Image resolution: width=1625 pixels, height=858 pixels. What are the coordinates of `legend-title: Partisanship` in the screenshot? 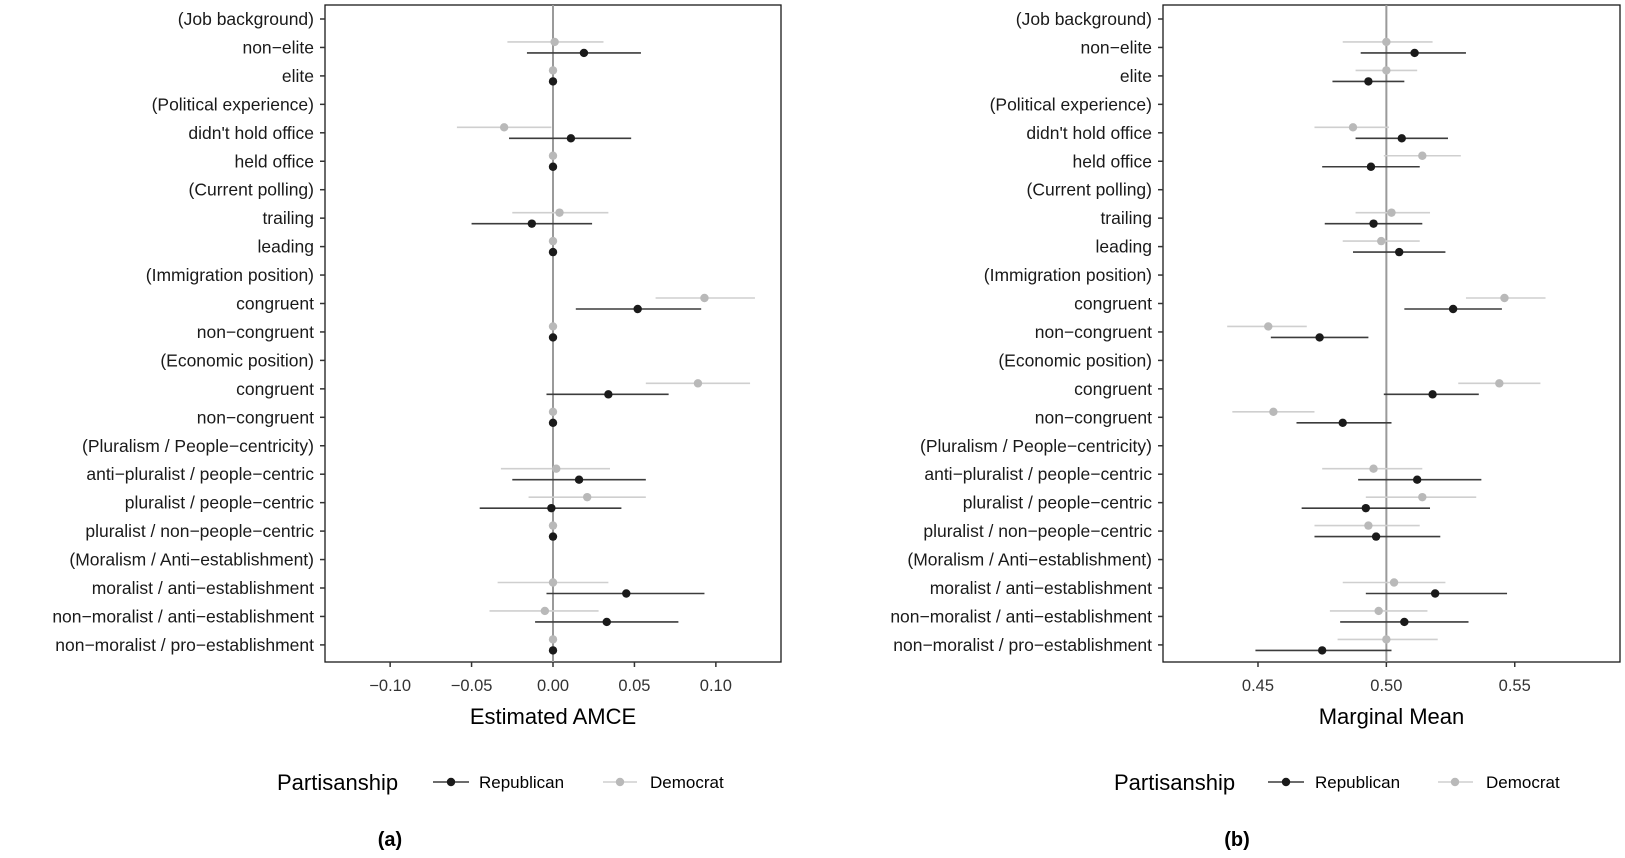 It's located at (337, 782).